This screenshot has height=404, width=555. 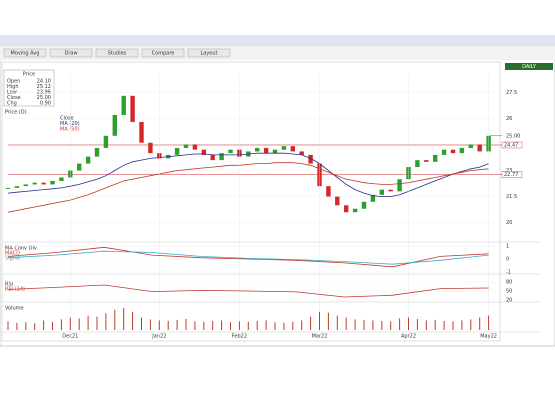 What do you see at coordinates (277, 41) in the screenshot?
I see `title-bar` at bounding box center [277, 41].